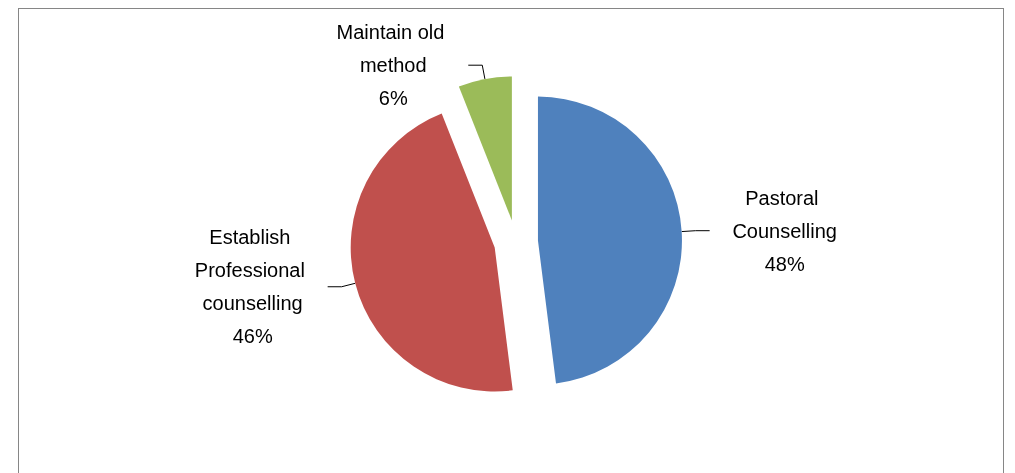 This screenshot has width=1015, height=473. I want to click on slice-label: Pastoral Counselling, so click(784, 214).